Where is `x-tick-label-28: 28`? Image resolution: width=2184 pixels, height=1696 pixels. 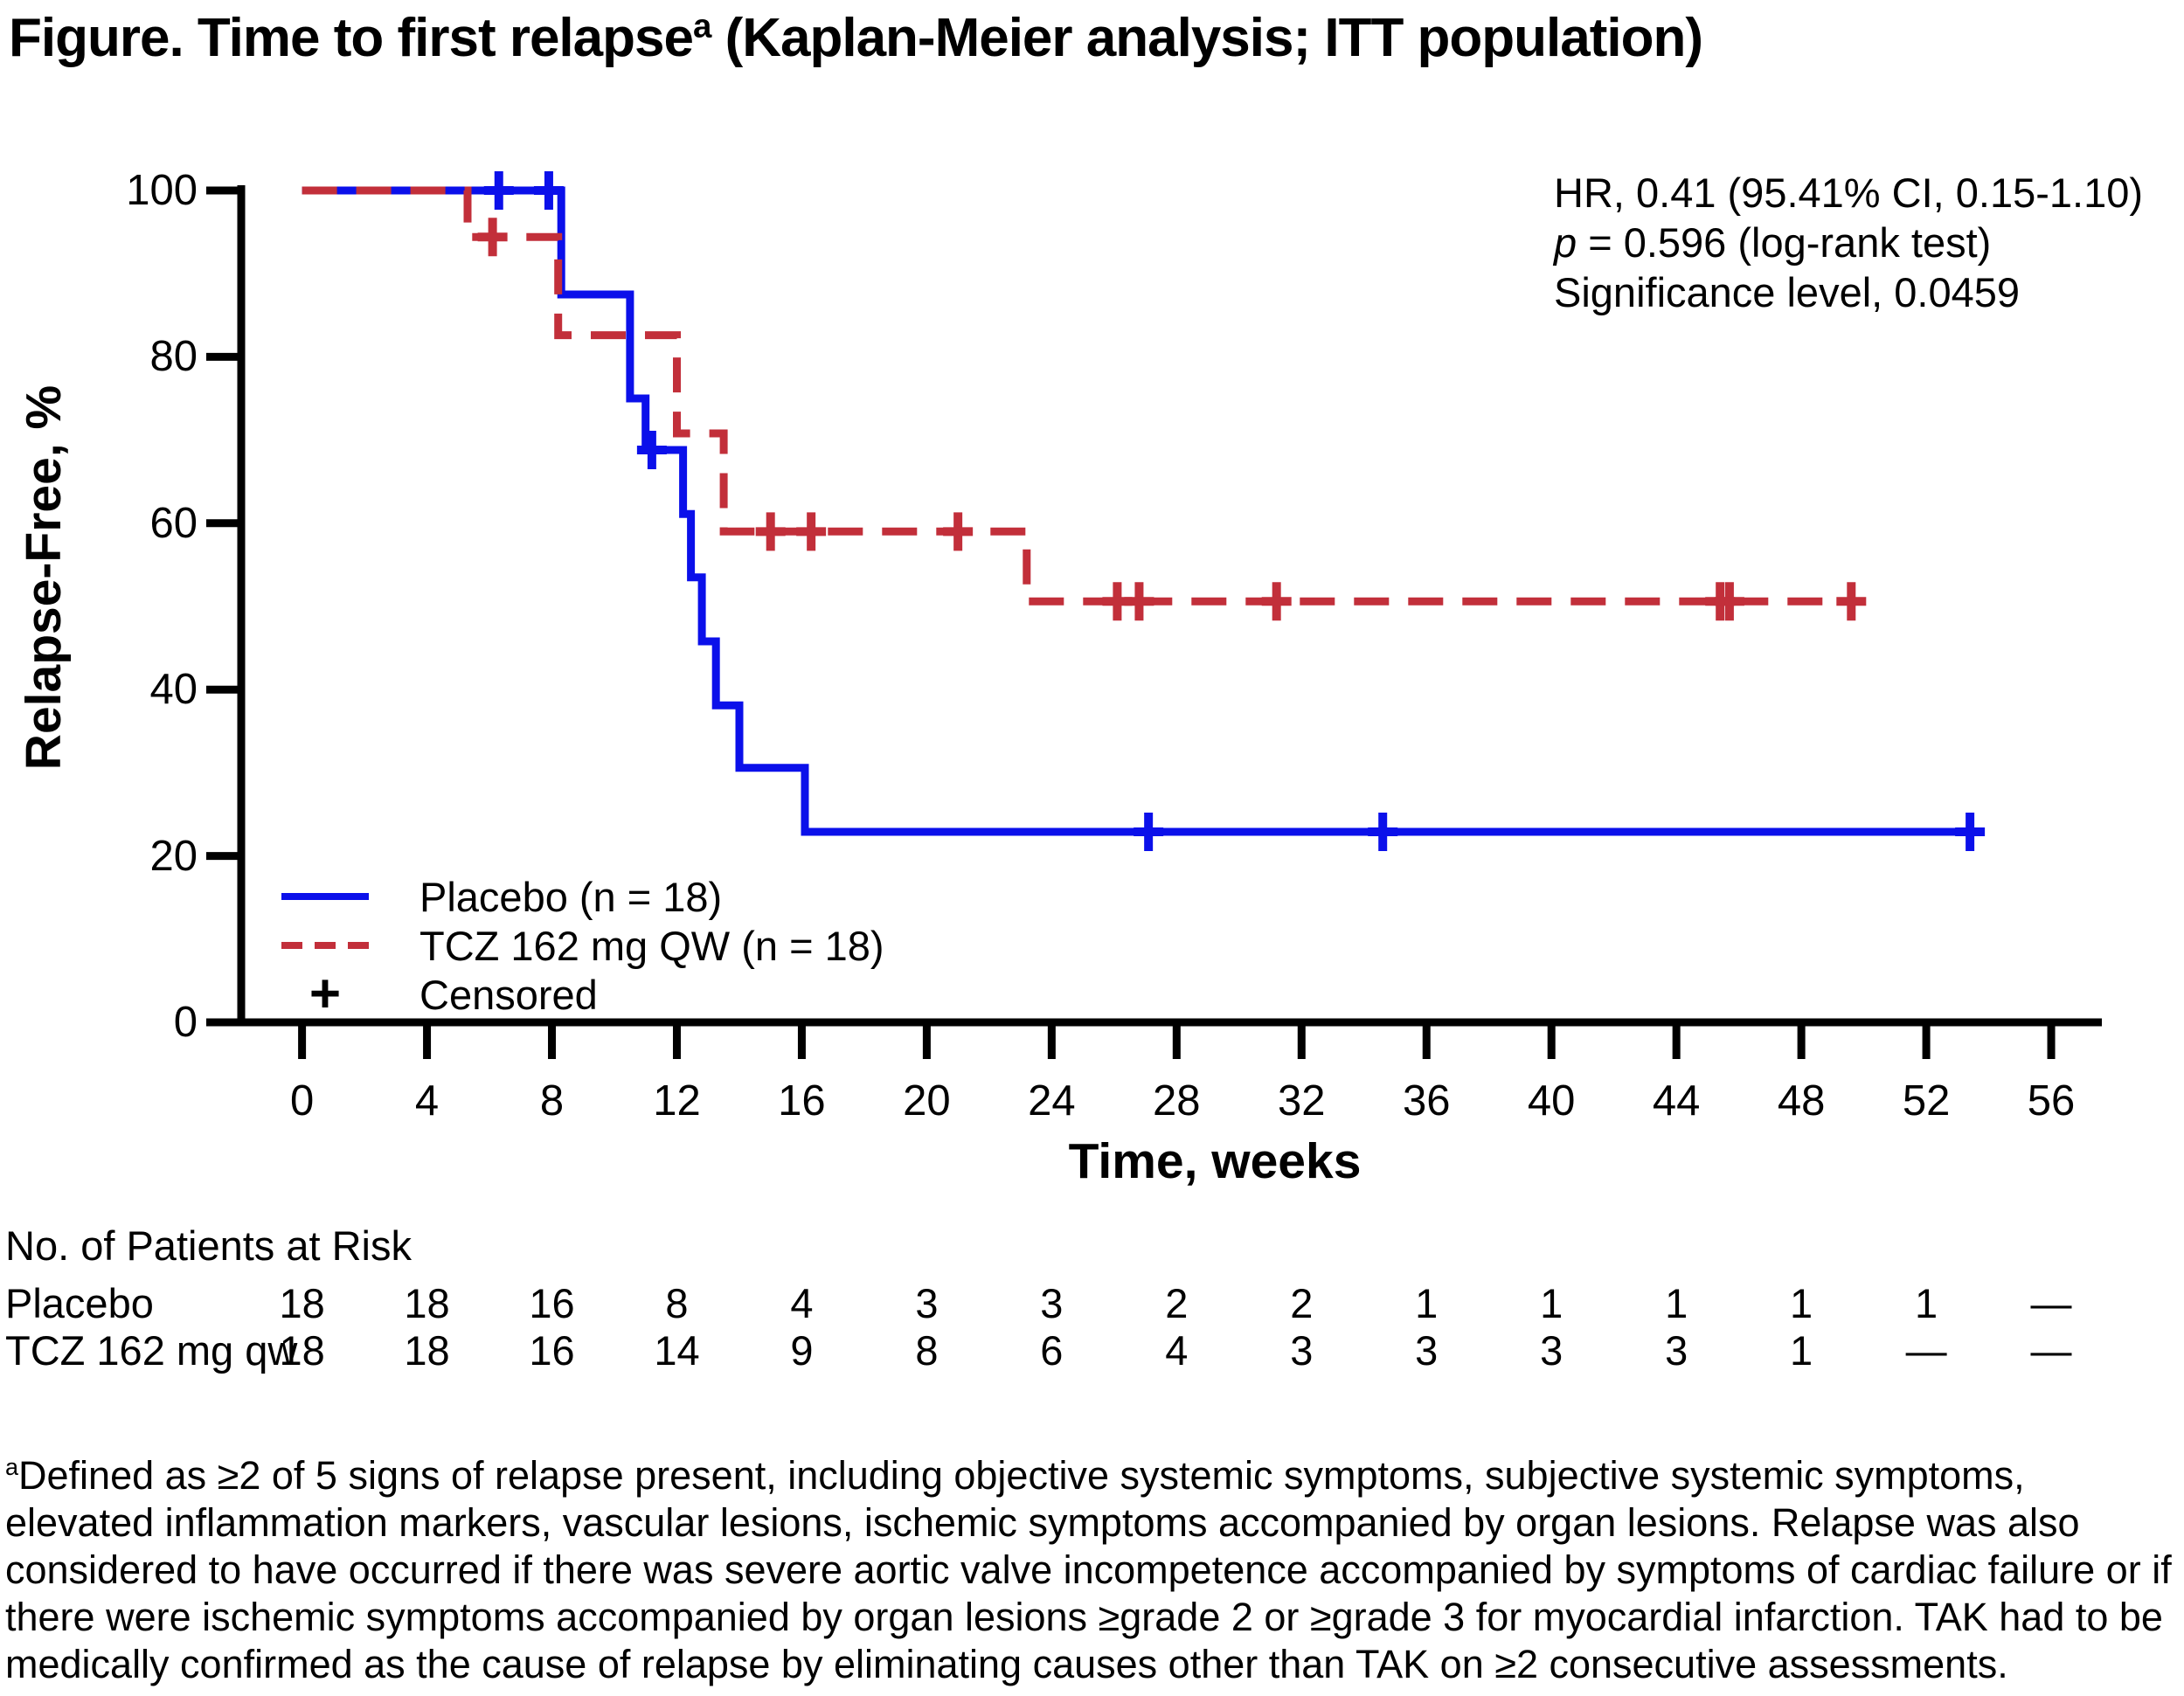 x-tick-label-28: 28 is located at coordinates (1177, 1101).